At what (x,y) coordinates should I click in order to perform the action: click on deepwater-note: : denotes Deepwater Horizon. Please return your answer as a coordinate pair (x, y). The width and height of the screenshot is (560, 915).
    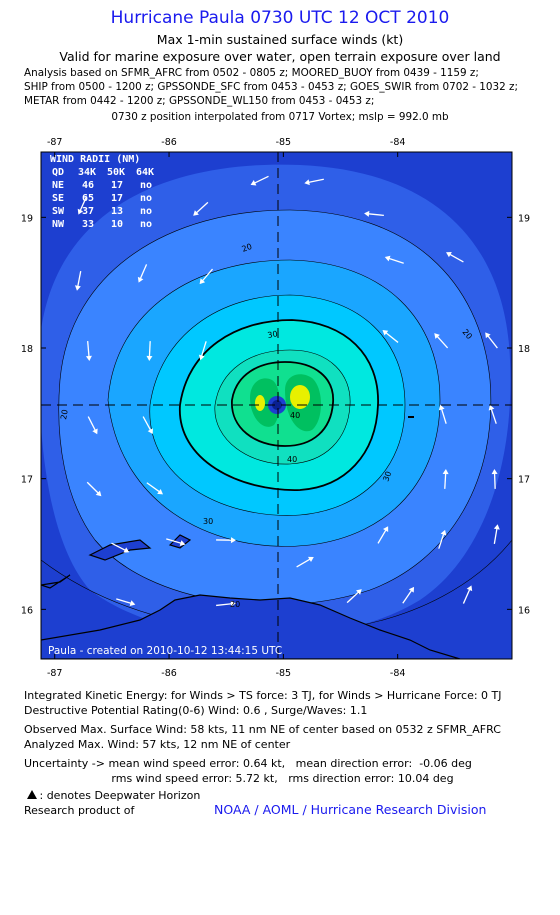
    Looking at the image, I should click on (118, 795).